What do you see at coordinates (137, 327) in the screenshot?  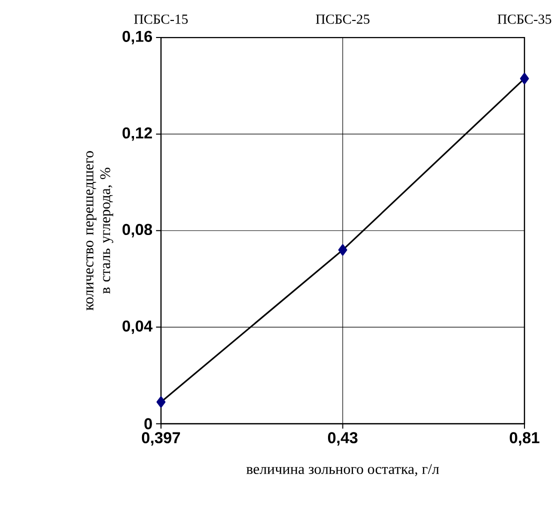 I see `y-tick-label: 0,04` at bounding box center [137, 327].